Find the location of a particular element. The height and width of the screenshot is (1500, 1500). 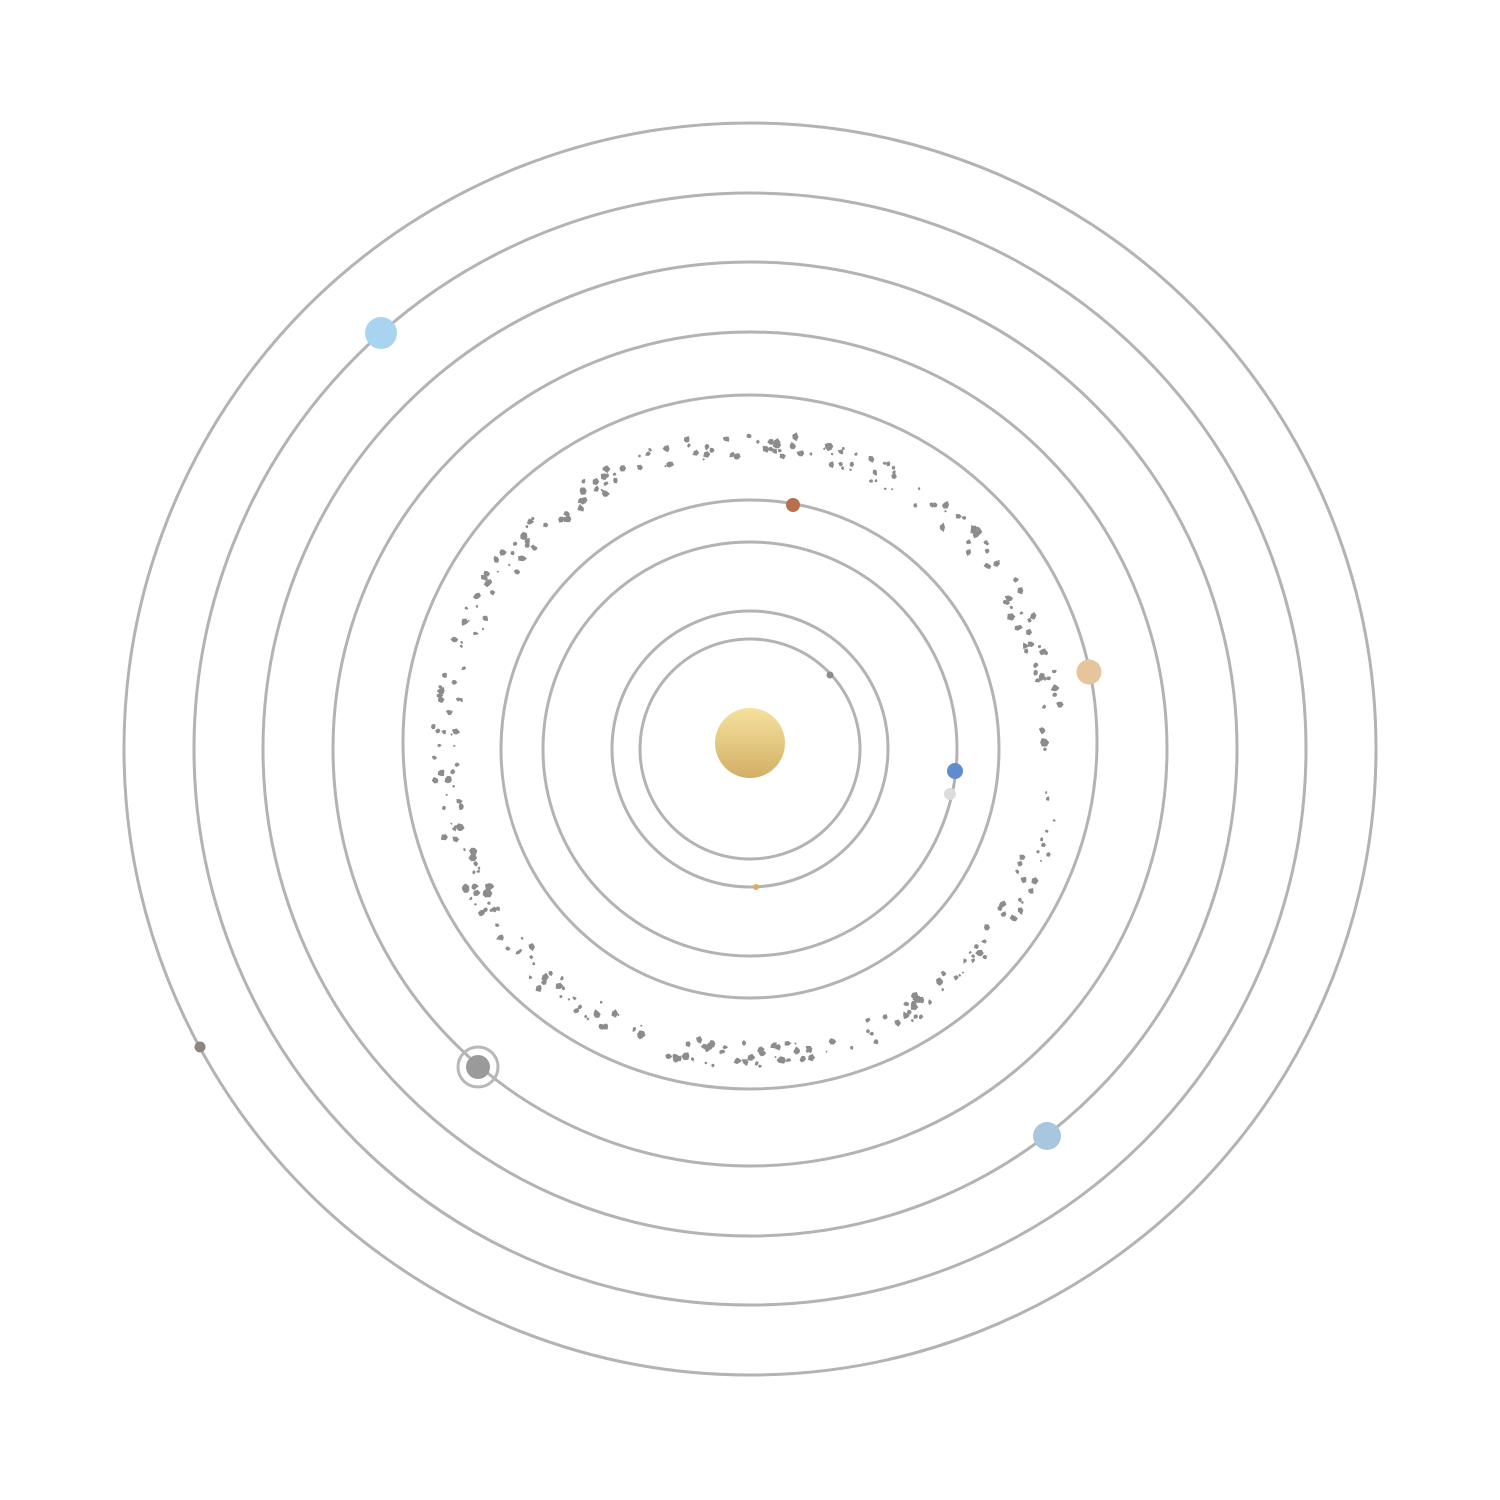

orbit-earth is located at coordinates (750, 749).